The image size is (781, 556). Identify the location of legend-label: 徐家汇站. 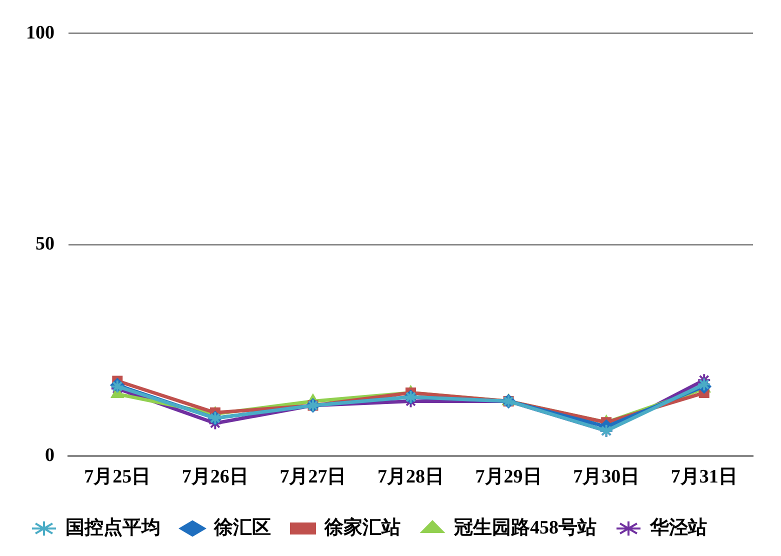
(362, 527).